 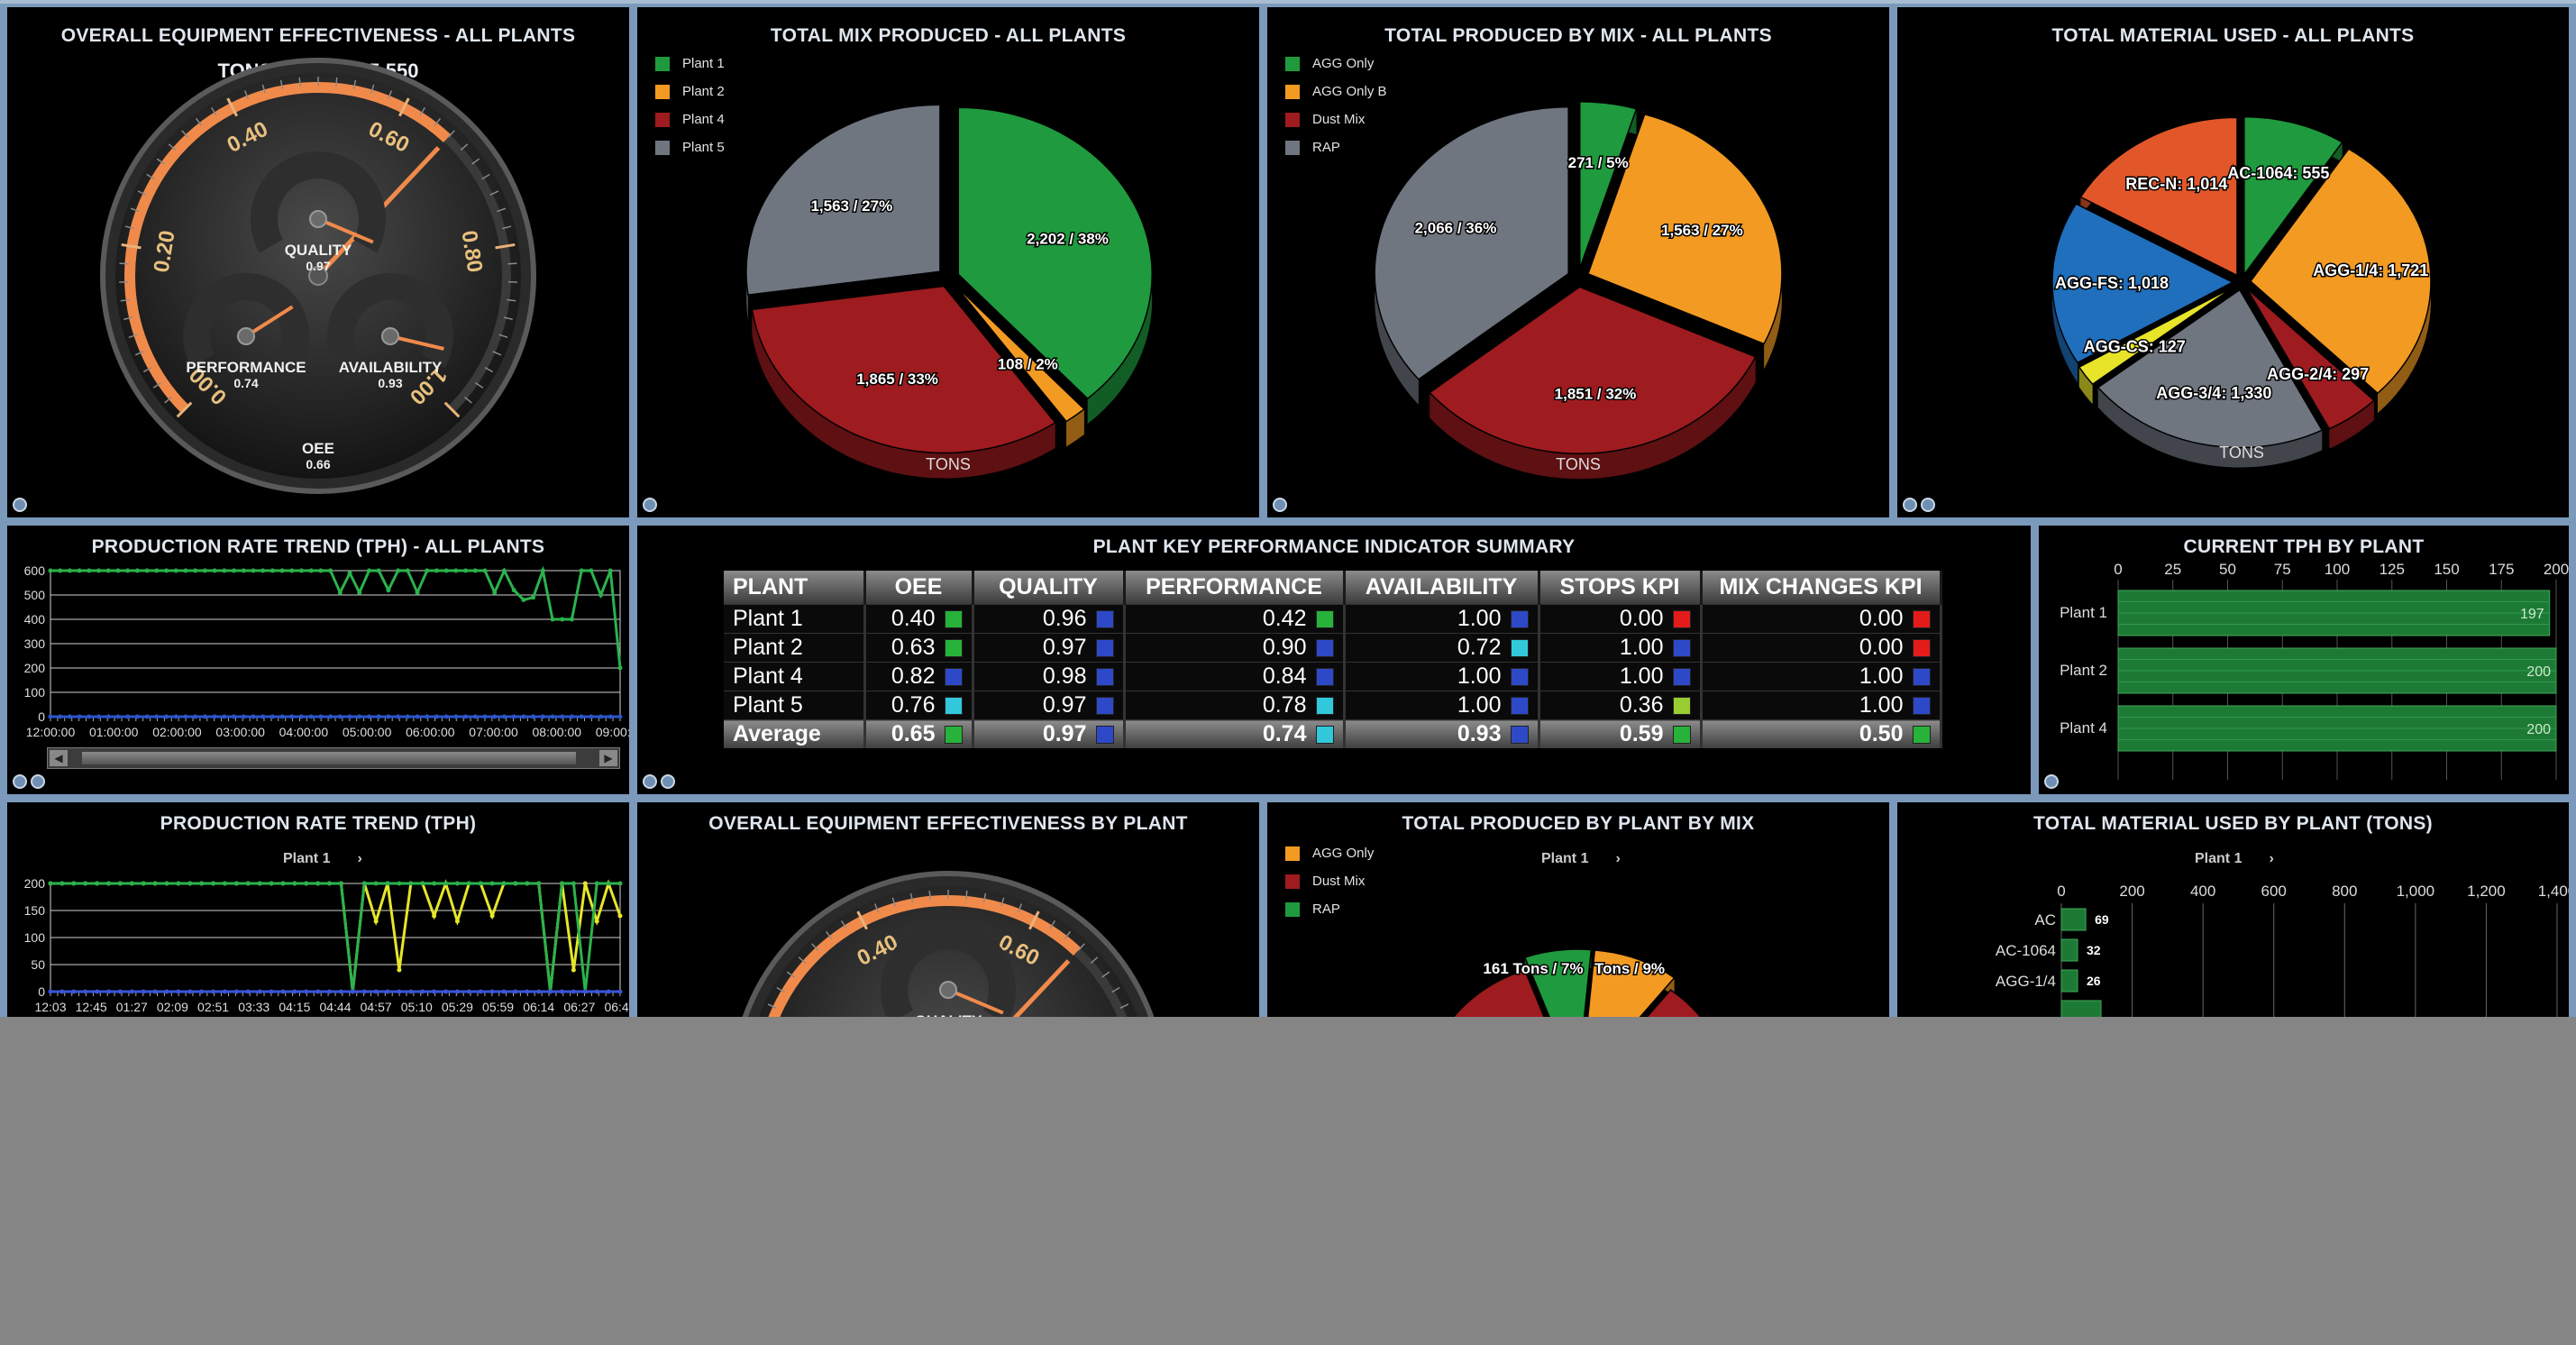 I want to click on kpi-cell-performance: 0.78, so click(x=1235, y=706).